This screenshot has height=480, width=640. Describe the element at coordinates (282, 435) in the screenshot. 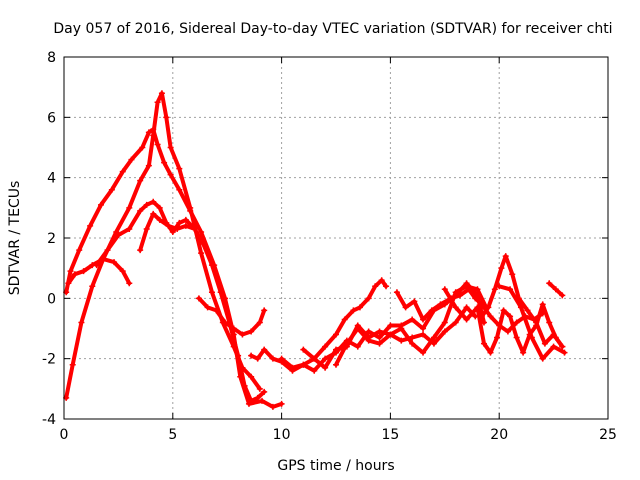

I see `x-tick-label: 10` at that location.